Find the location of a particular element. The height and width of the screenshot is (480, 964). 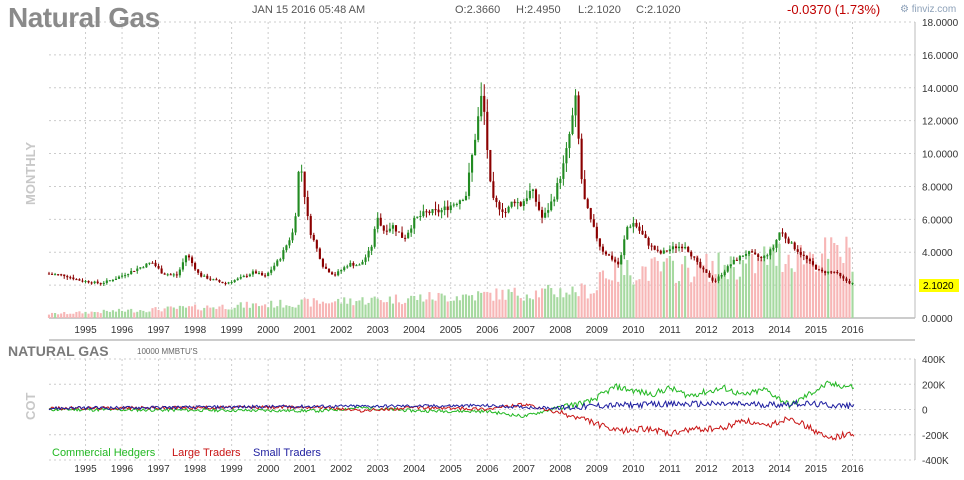

commercial-hedgers-line is located at coordinates (451, 399).